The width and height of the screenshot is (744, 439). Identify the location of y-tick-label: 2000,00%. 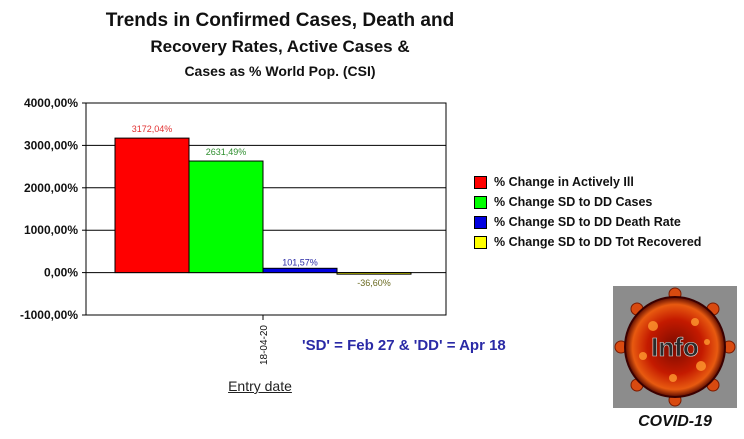
(51, 188).